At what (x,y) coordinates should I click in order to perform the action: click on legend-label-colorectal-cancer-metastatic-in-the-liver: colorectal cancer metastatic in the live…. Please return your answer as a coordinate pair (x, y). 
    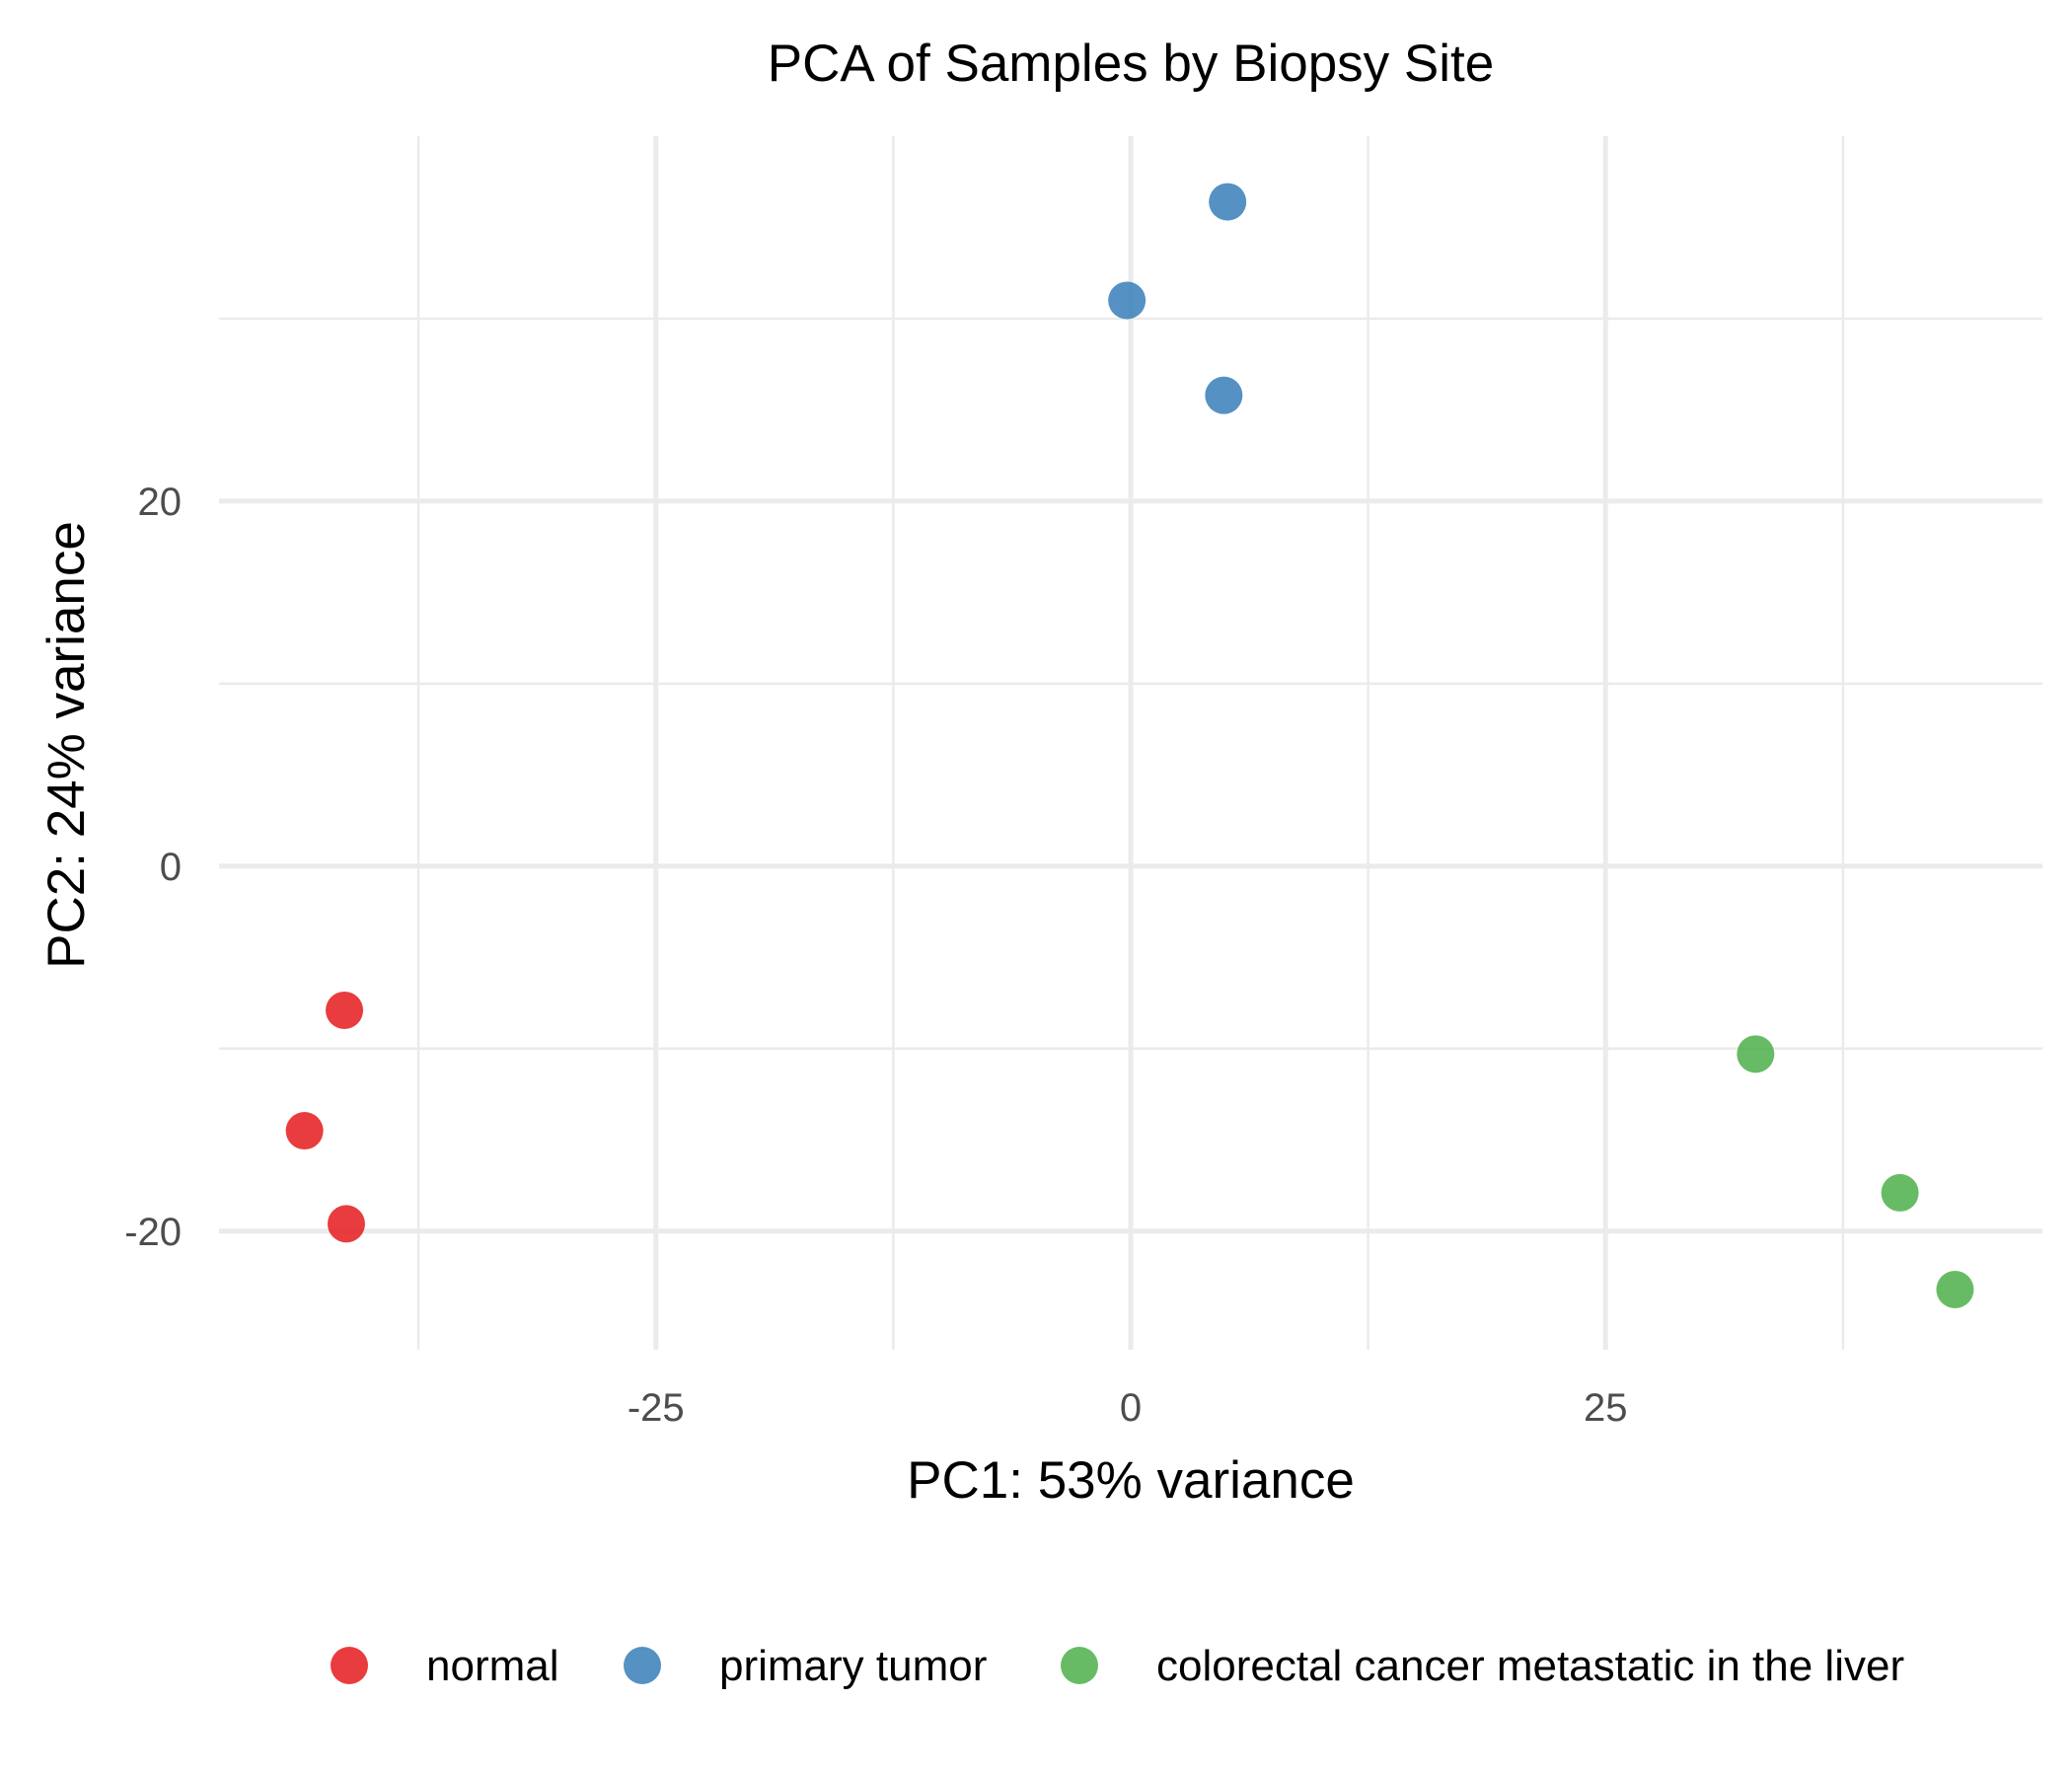
    Looking at the image, I should click on (1530, 1666).